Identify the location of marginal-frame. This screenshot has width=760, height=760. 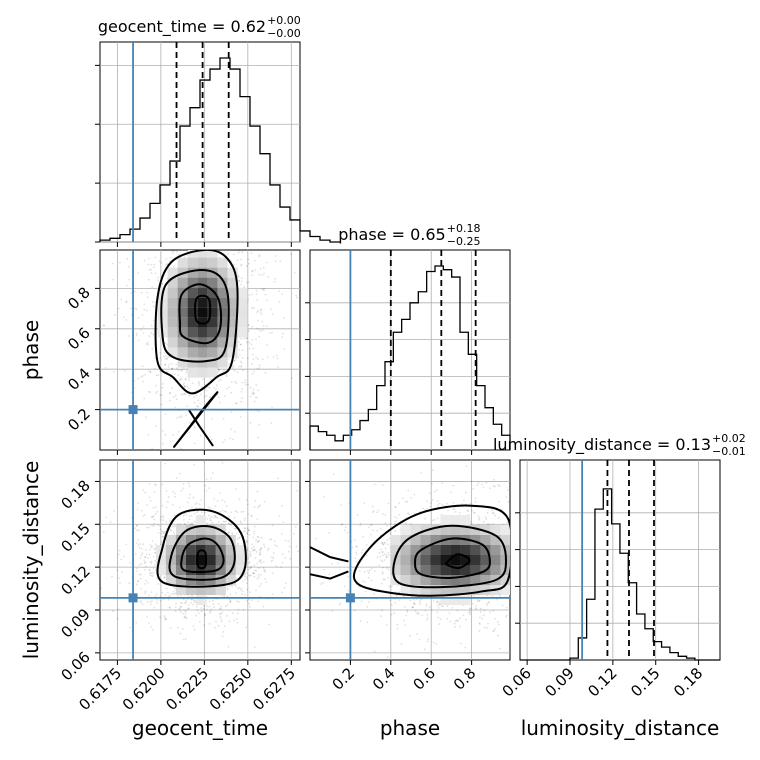
(620, 560).